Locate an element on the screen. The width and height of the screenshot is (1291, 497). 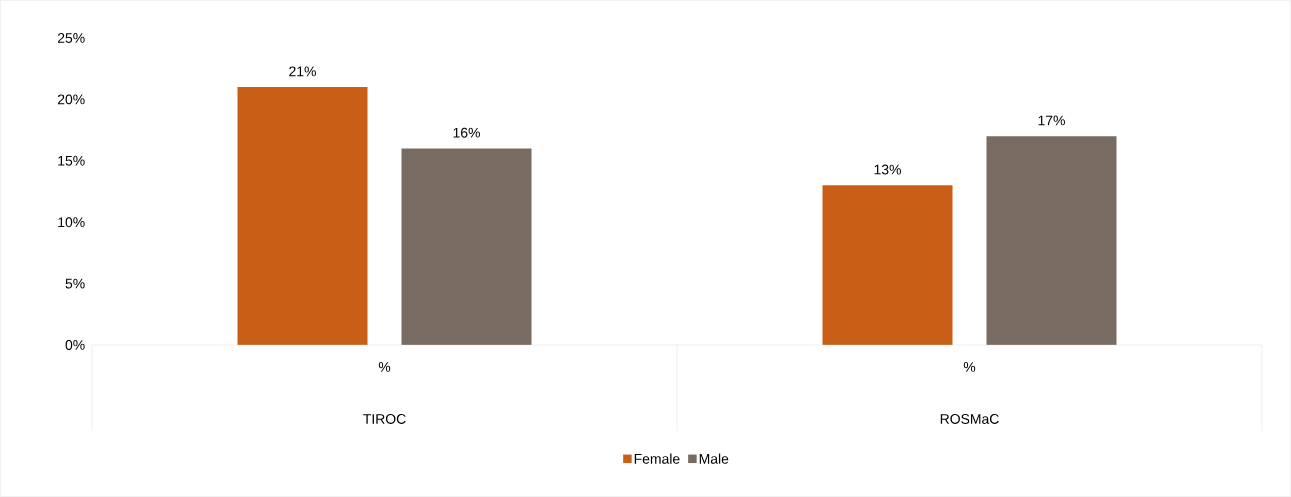
y-tick-label: 0% is located at coordinates (75, 345).